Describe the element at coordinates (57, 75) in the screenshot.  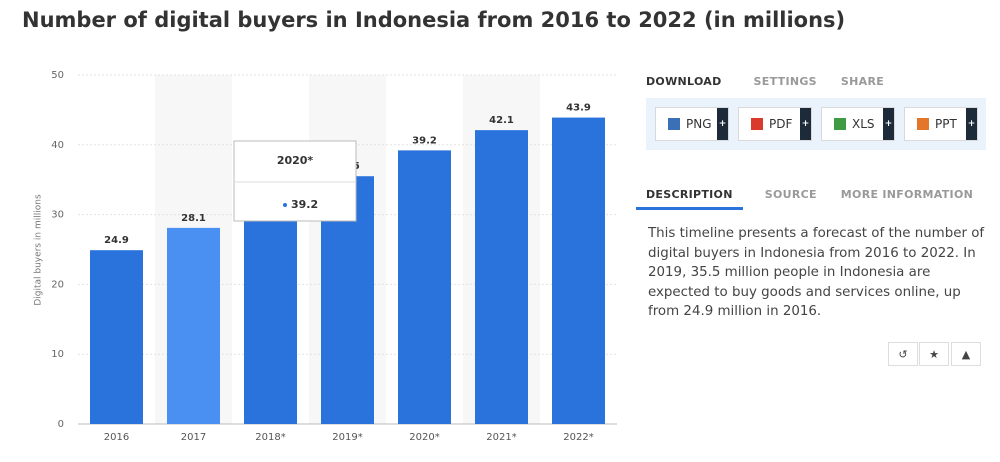
I see `y-tick-label: 50` at that location.